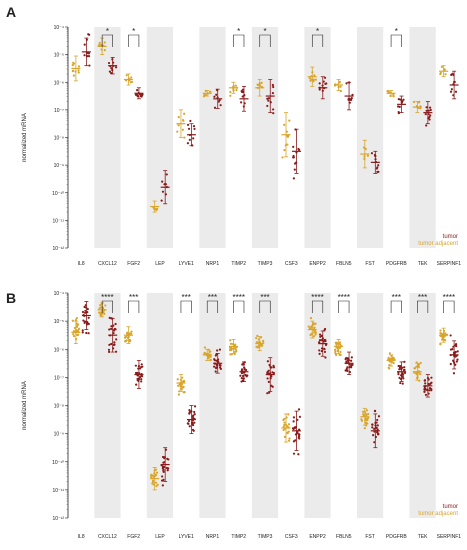 This screenshot has height=550, width=467. Describe the element at coordinates (317, 297) in the screenshot. I see `significance-label: ****` at that location.